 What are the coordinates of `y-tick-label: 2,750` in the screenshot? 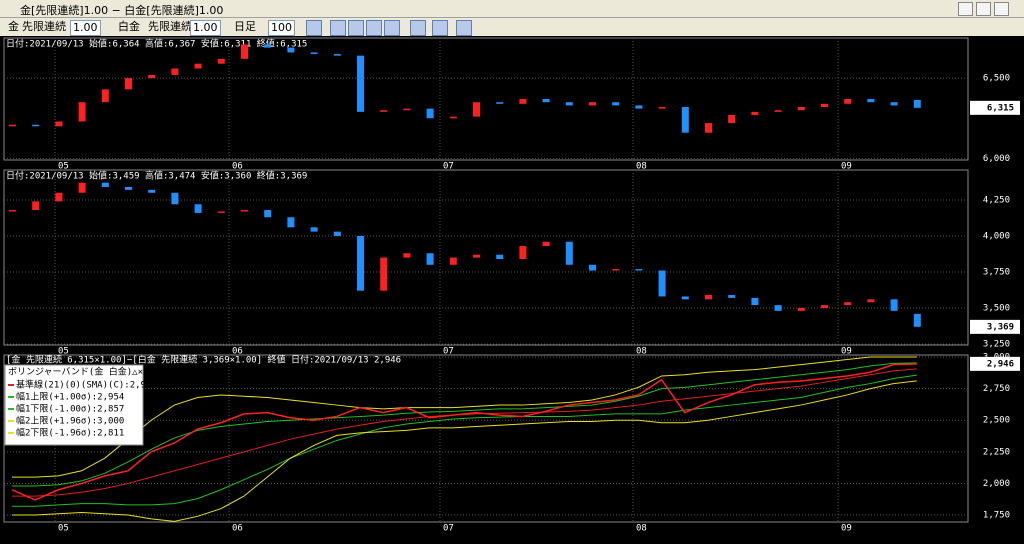 It's located at (996, 389).